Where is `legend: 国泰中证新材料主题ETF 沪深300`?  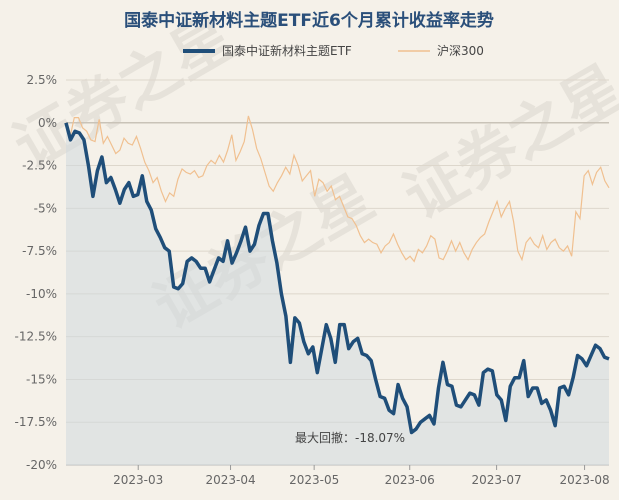 legend: 国泰中证新材料主题ETF 沪深300 is located at coordinates (333, 50).